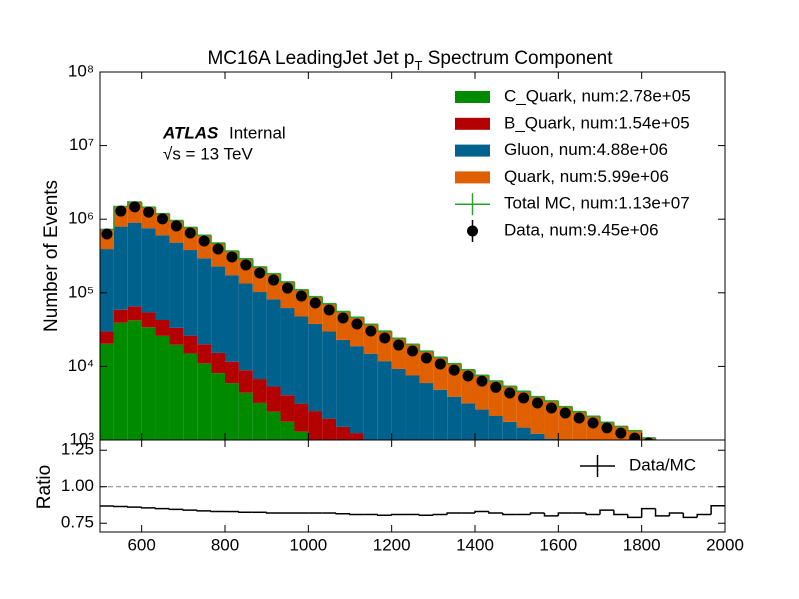 Image resolution: width=799 pixels, height=599 pixels. What do you see at coordinates (392, 544) in the screenshot?
I see `x-tick-label: 1200` at bounding box center [392, 544].